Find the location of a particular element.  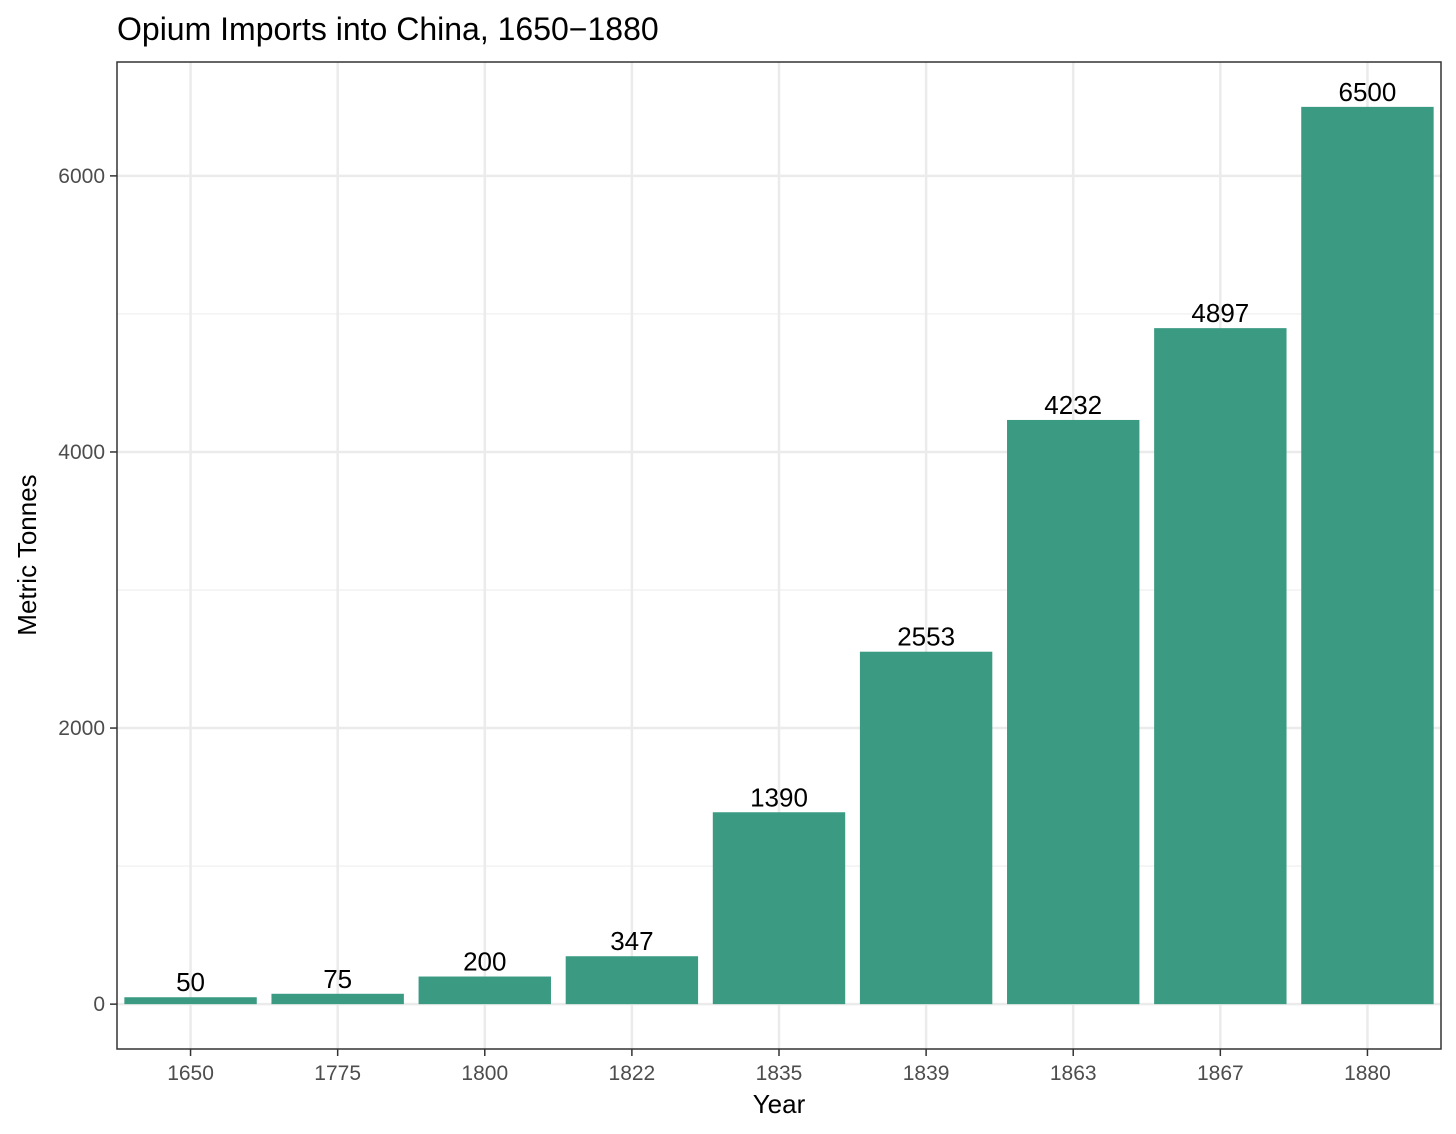

y-tick-label: 4000 is located at coordinates (81, 452).